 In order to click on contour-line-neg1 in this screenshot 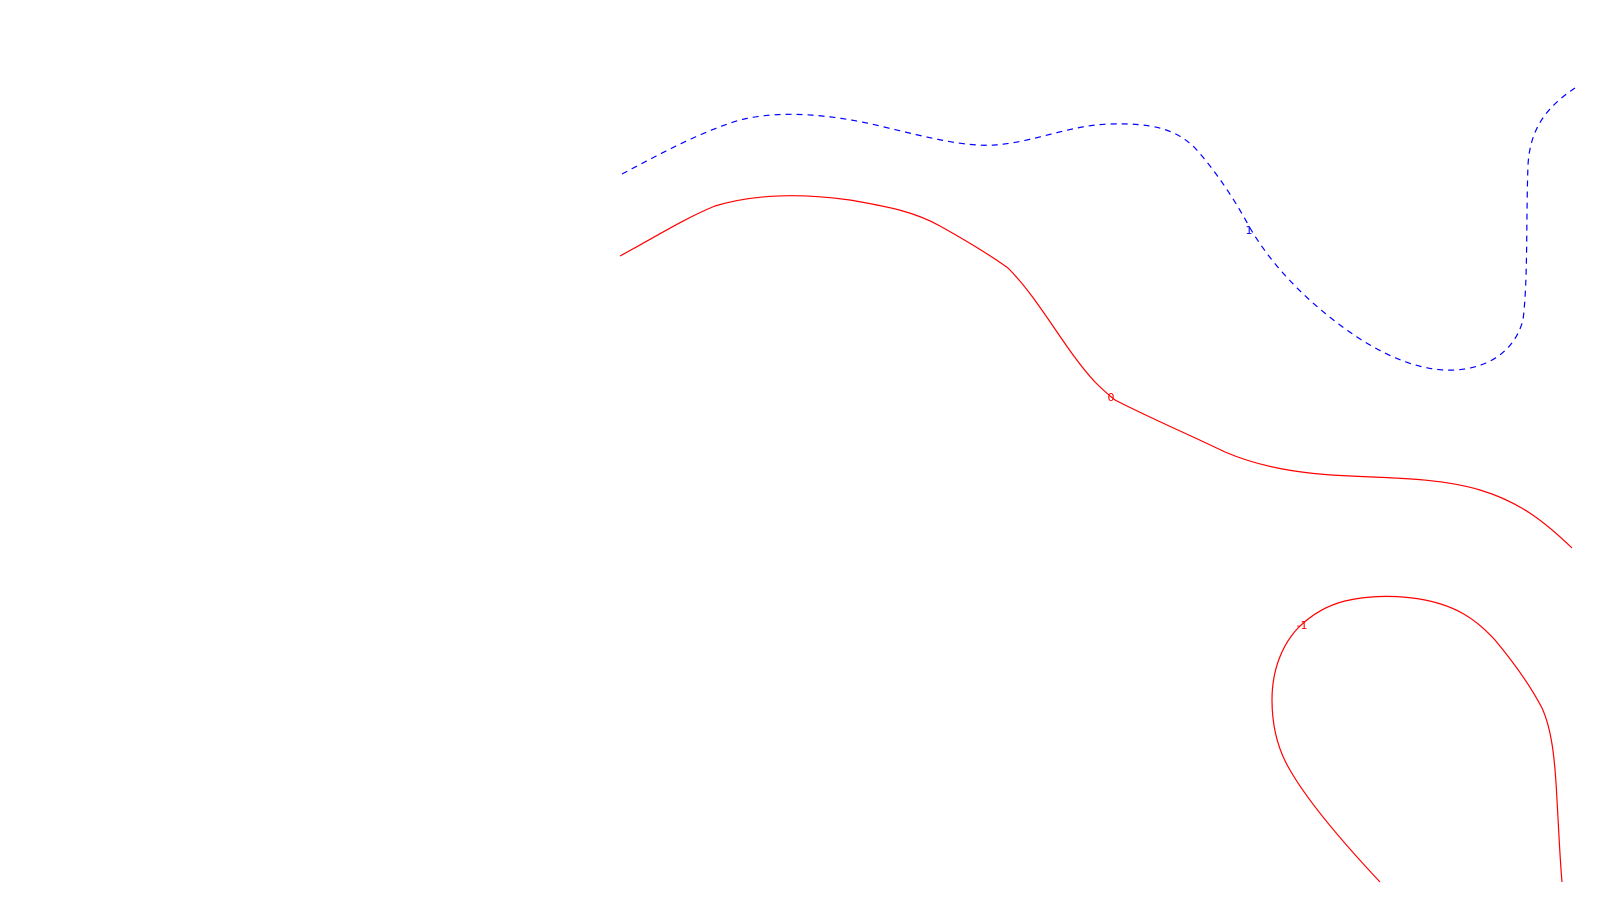, I will do `click(1417, 739)`.